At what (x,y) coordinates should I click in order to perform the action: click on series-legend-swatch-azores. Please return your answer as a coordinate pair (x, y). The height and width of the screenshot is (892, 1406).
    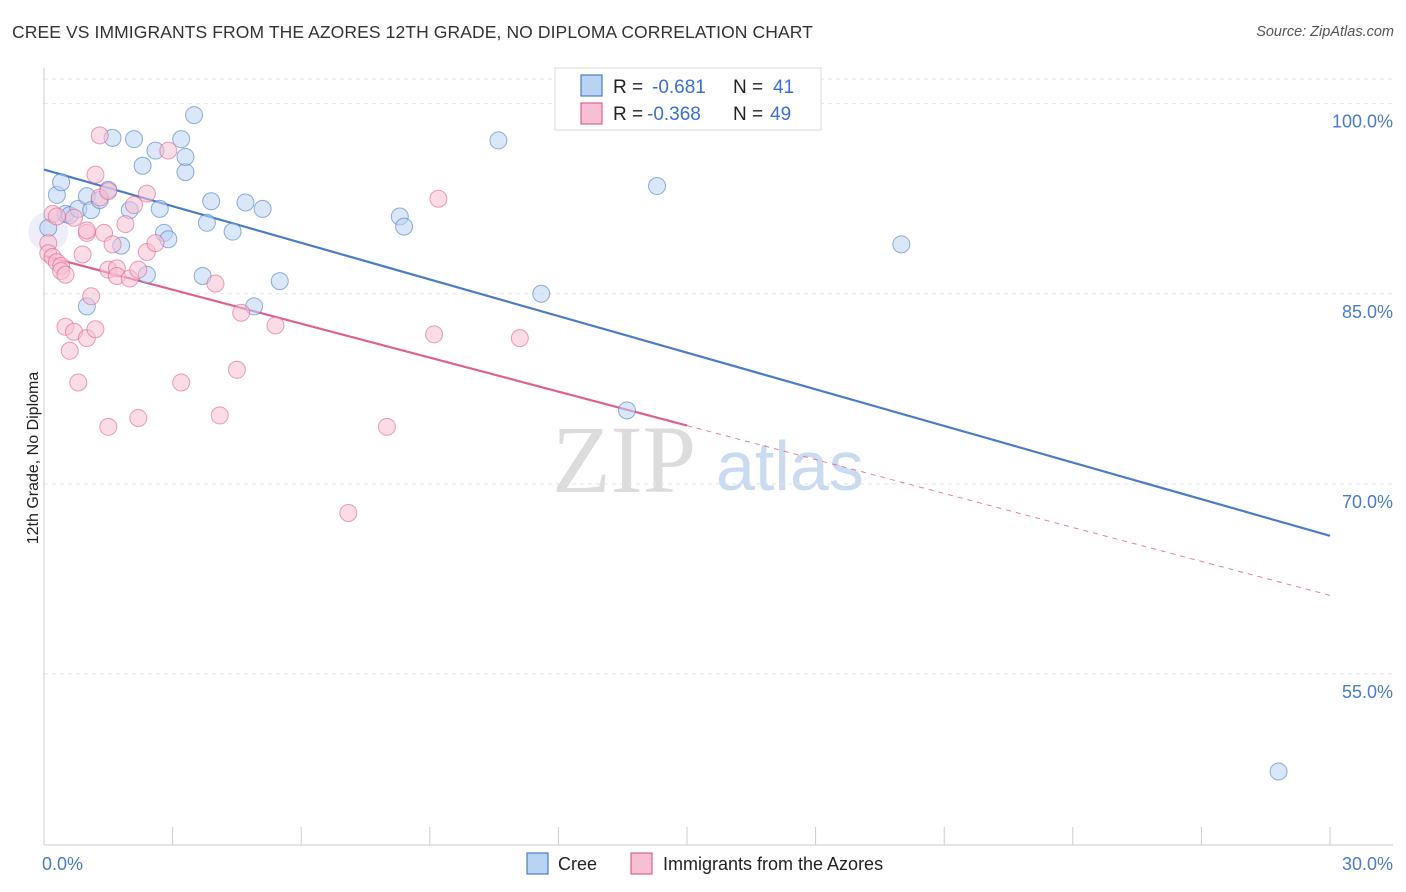
    Looking at the image, I should click on (641, 863).